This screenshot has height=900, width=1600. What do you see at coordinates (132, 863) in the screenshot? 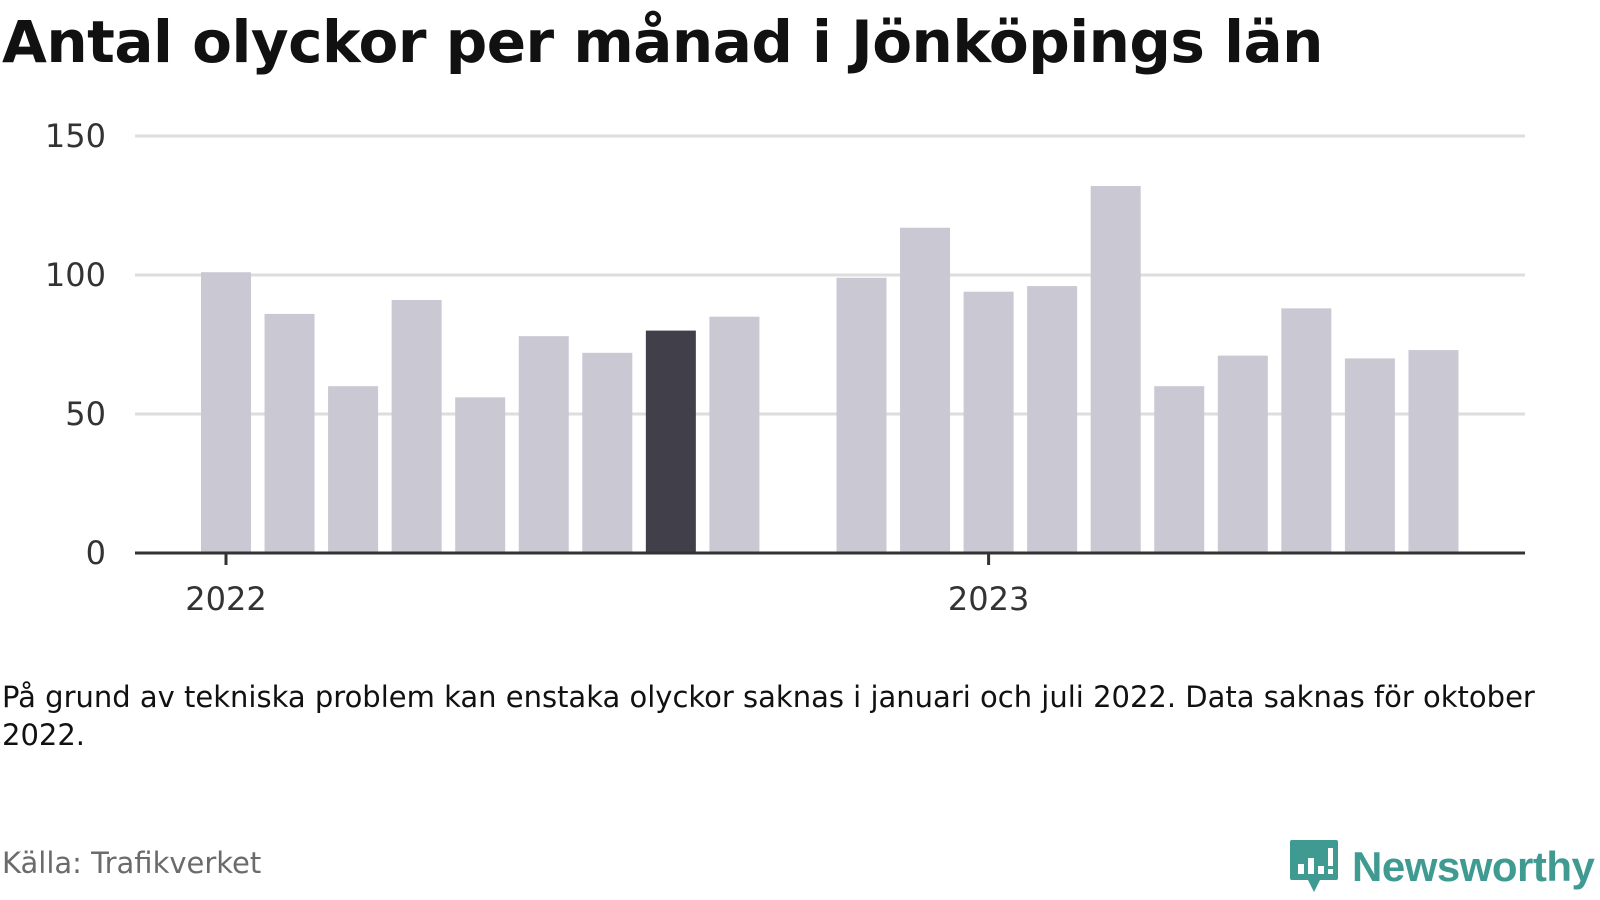
I see `source-text: Källa: Trafikverket` at bounding box center [132, 863].